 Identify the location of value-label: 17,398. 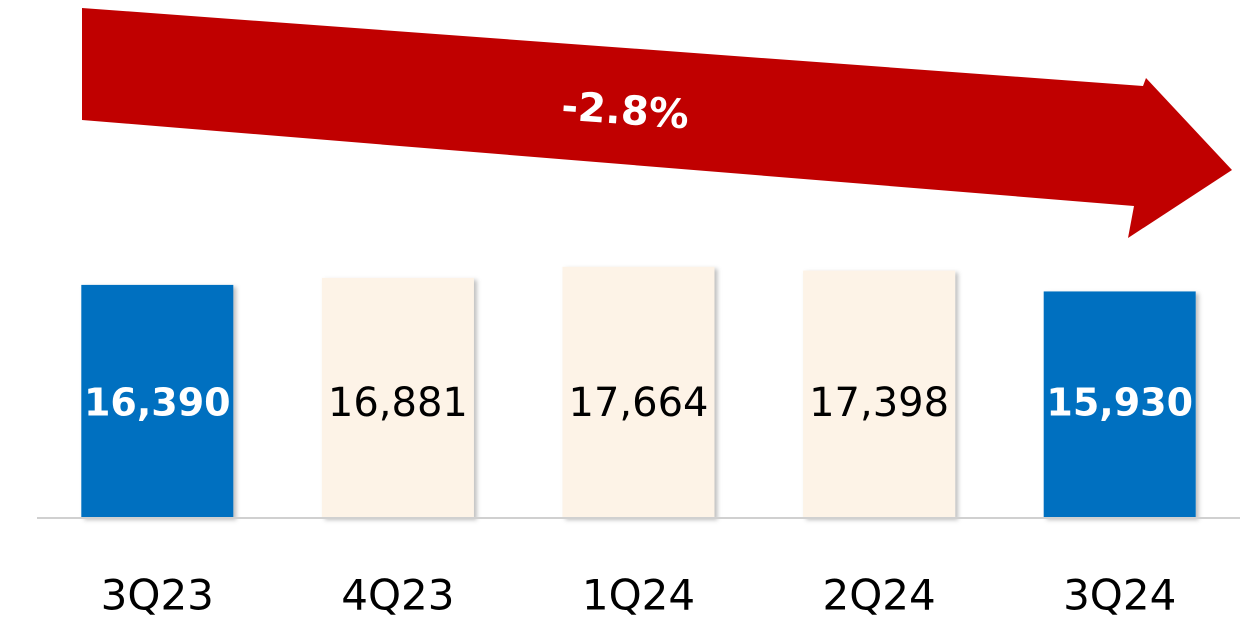
(879, 403).